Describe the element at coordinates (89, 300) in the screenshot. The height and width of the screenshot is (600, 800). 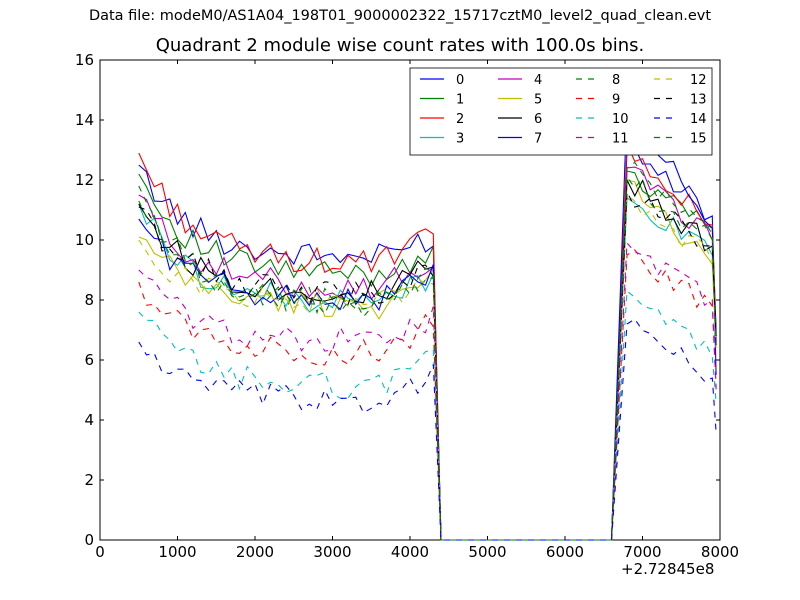
I see `y-tick-label: 8` at that location.